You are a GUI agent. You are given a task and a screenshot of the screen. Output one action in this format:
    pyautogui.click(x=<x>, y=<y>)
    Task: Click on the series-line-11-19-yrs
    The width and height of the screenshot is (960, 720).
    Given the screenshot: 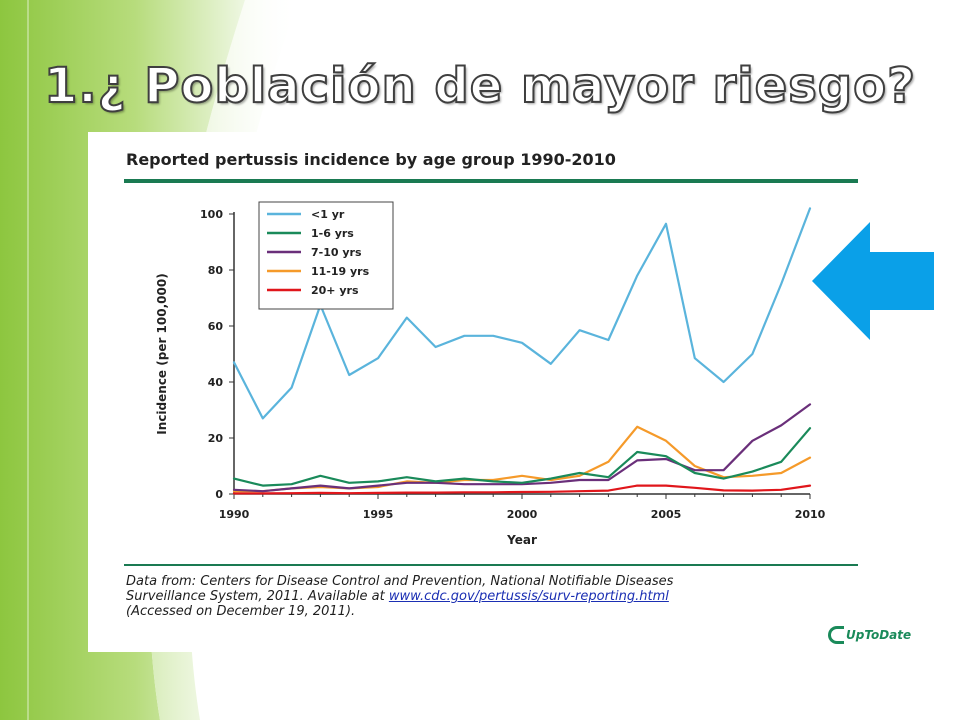 What is the action you would take?
    pyautogui.click(x=522, y=459)
    